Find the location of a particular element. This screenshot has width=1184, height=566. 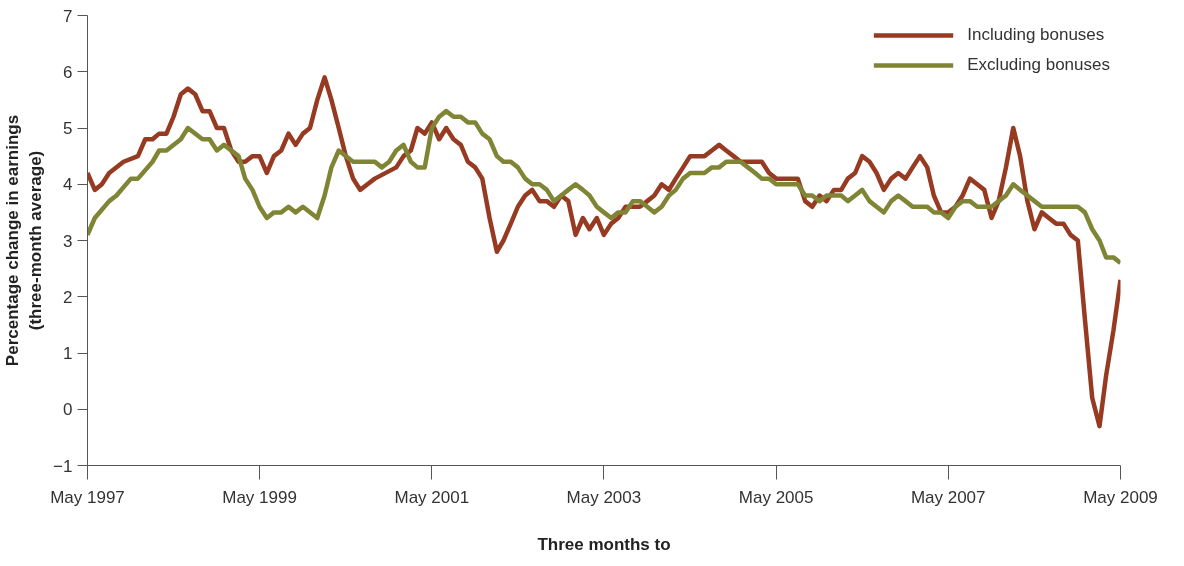

y-tick-label: 6 is located at coordinates (68, 72).